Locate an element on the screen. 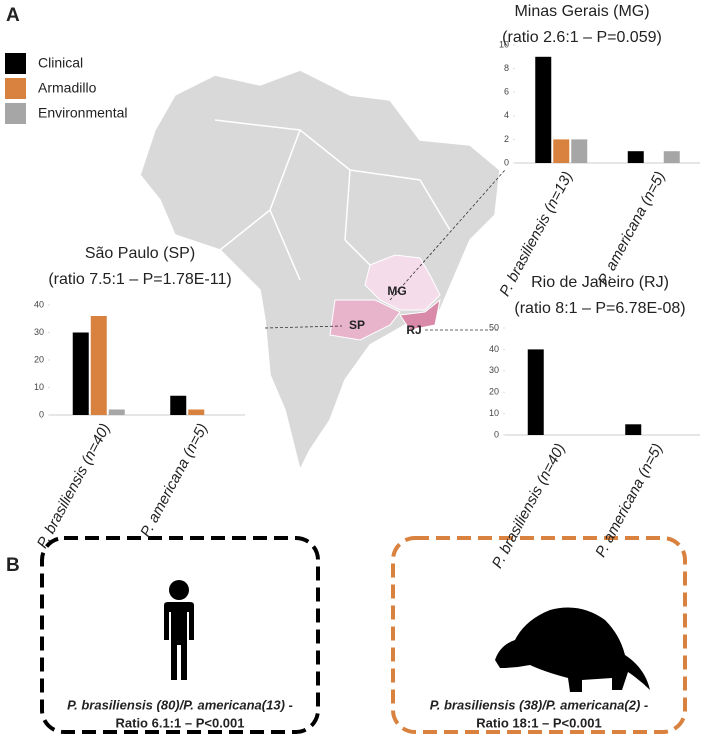  state-borders is located at coordinates (332, 200).